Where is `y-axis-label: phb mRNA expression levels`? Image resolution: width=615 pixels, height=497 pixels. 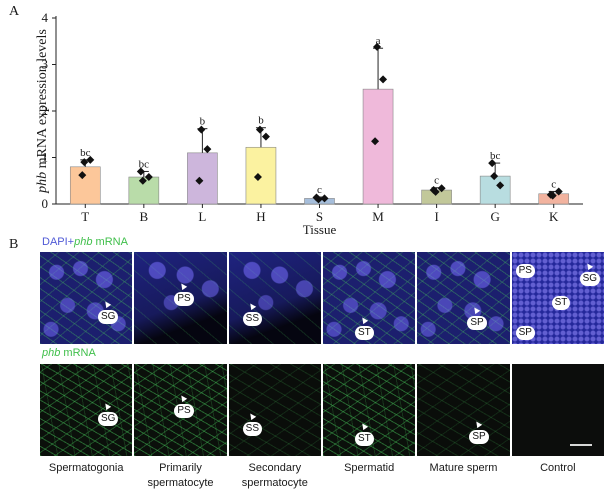
y-axis-label: phb mRNA expression levels is located at coordinates (42, 111).